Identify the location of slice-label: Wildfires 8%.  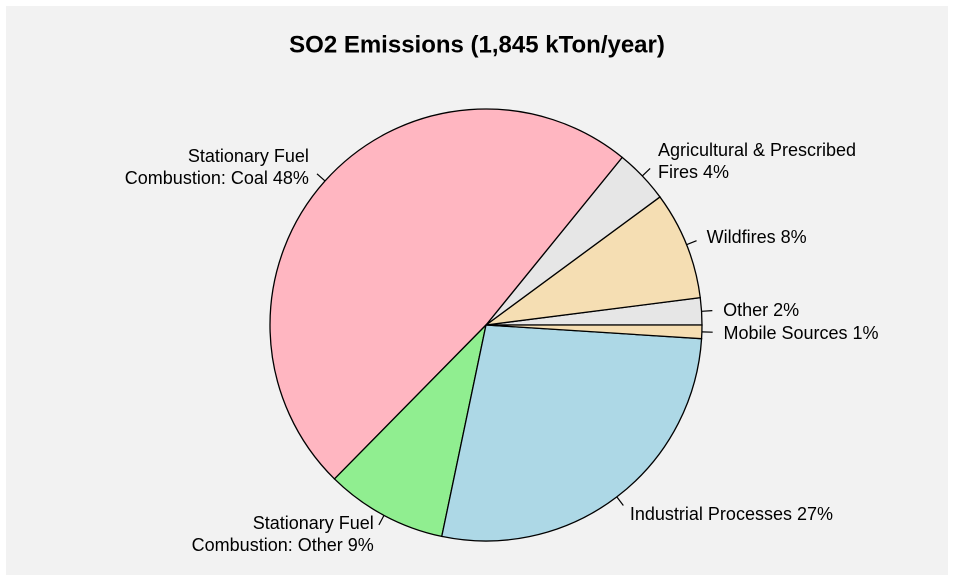
(757, 237).